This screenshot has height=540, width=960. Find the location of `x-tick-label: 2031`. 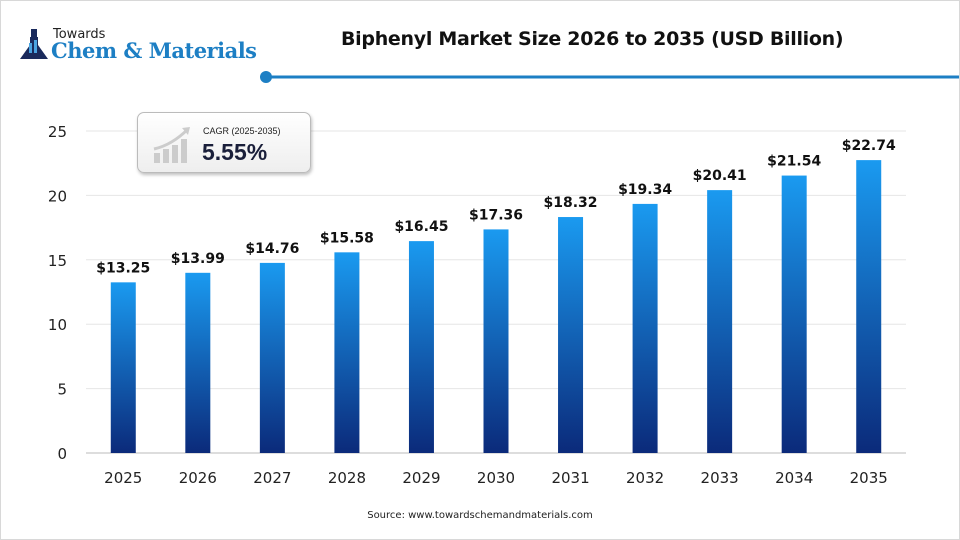

x-tick-label: 2031 is located at coordinates (570, 478).